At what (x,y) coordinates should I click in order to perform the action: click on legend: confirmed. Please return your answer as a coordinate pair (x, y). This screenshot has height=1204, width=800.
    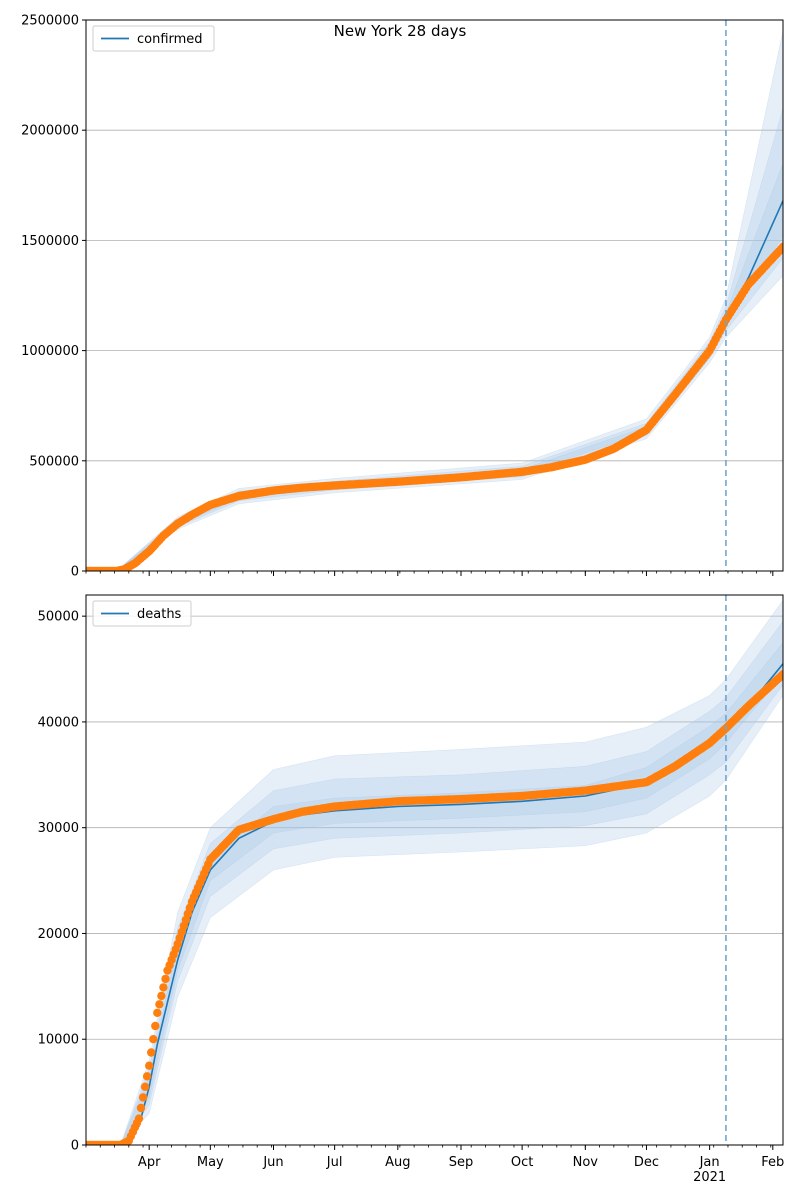
    Looking at the image, I should click on (153, 38).